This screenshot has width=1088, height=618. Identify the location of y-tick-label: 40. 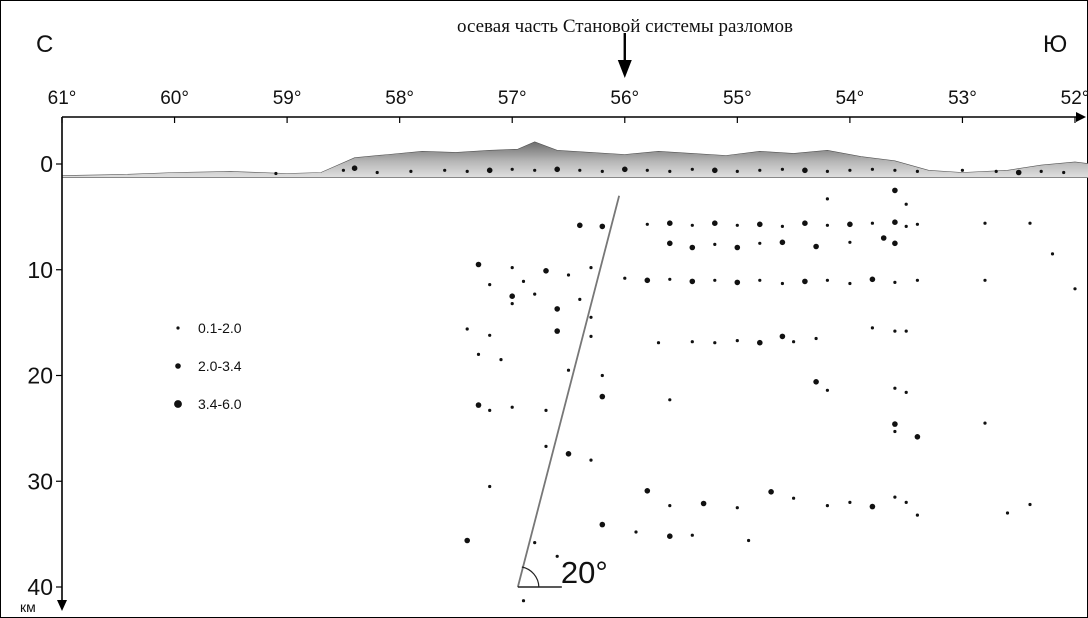
(40, 587).